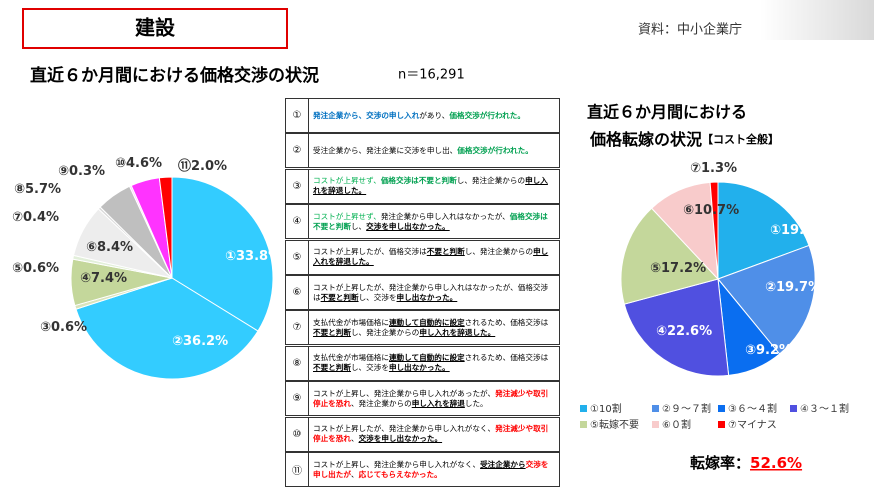  Describe the element at coordinates (770, 287) in the screenshot. I see `label-marker: ②` at that location.